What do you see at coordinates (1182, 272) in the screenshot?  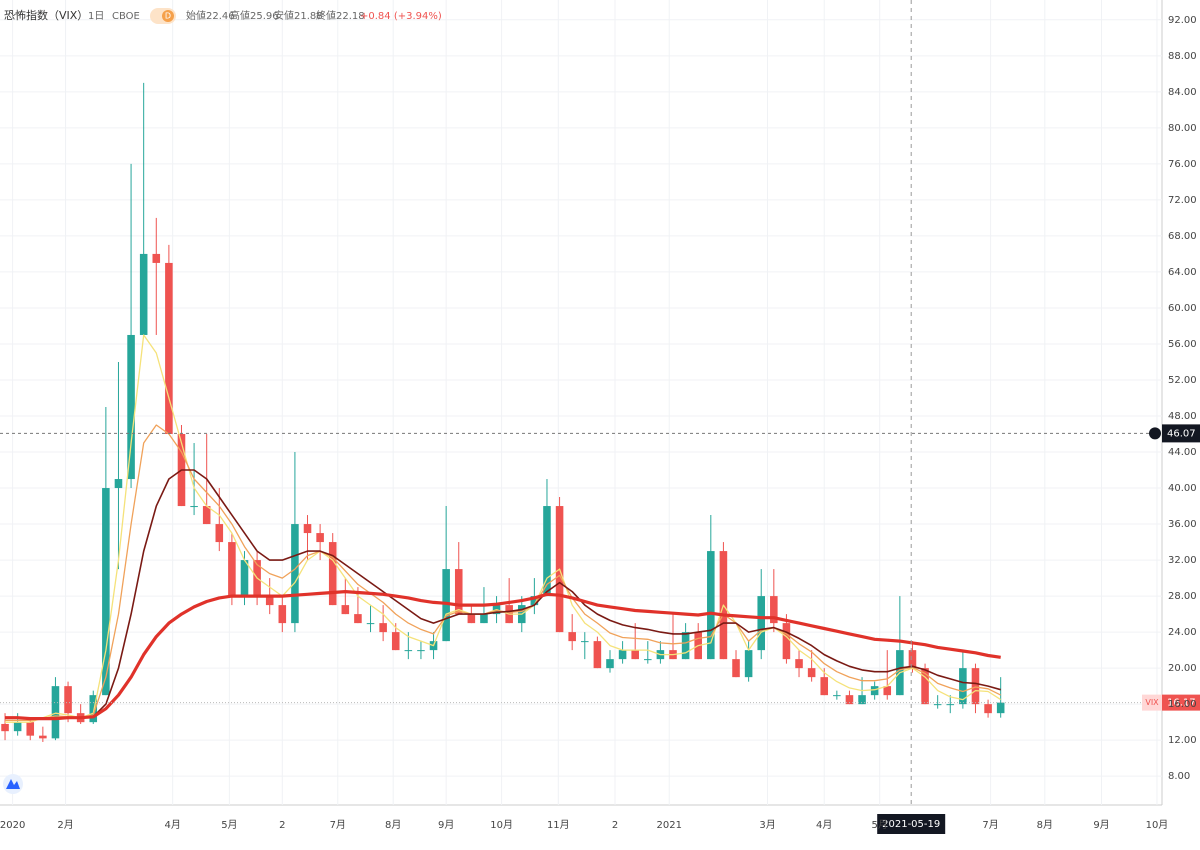 I see `y-tick-label: 64.00` at bounding box center [1182, 272].